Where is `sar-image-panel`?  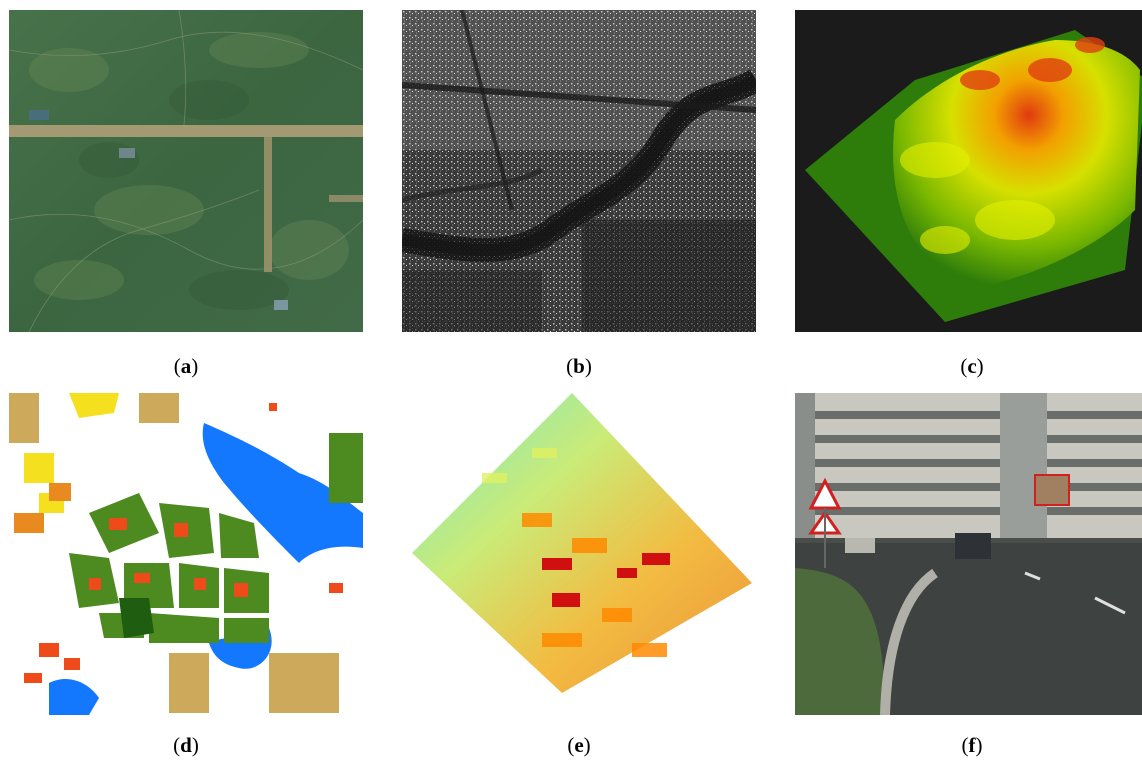 sar-image-panel is located at coordinates (579, 171).